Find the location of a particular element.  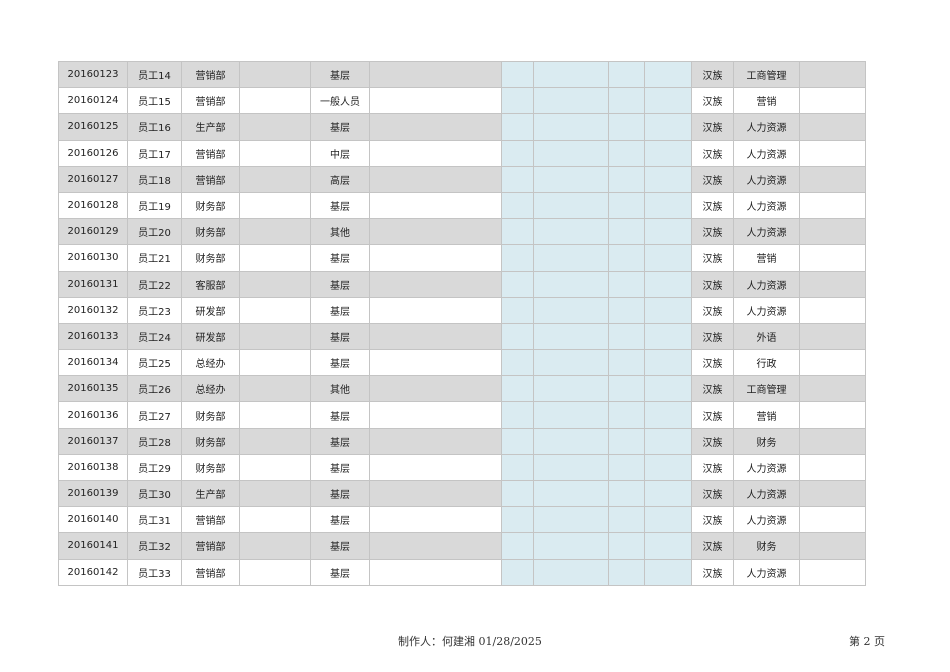

department-cell: 生产部 is located at coordinates (210, 493).